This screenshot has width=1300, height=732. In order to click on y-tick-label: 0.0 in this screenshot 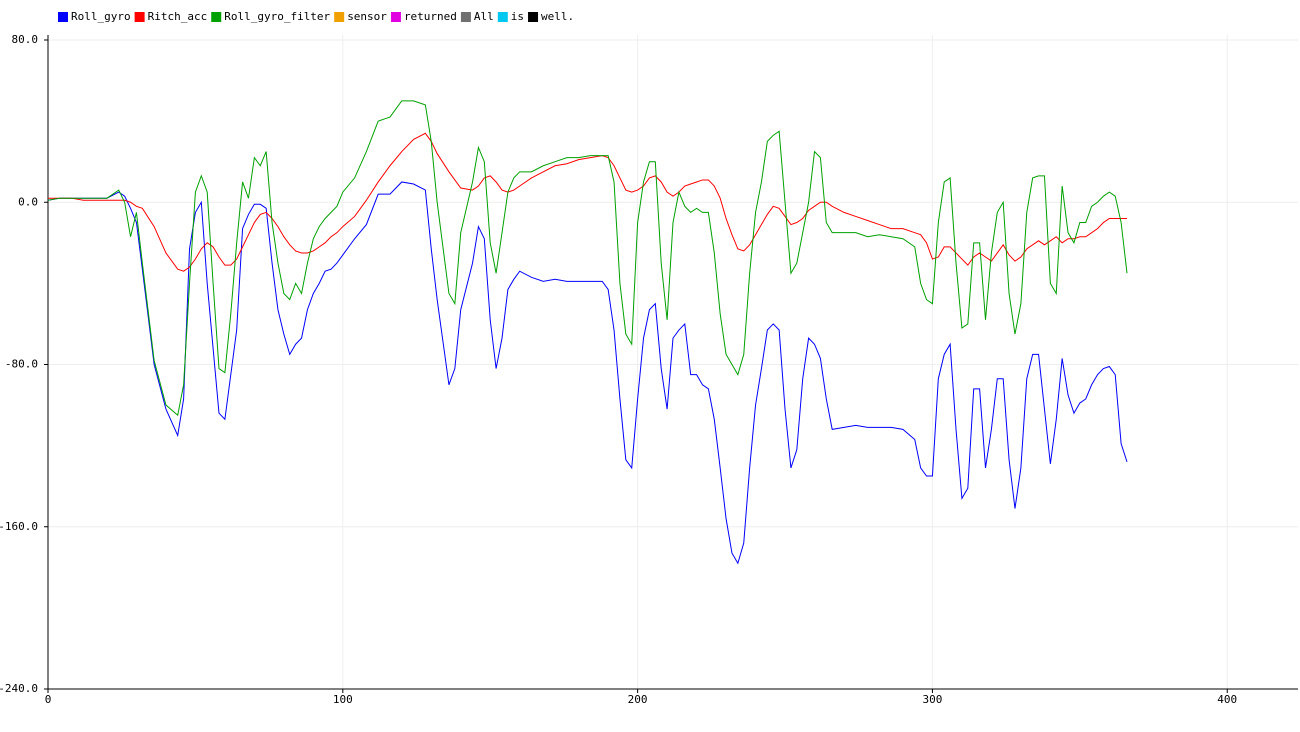, I will do `click(28, 201)`.